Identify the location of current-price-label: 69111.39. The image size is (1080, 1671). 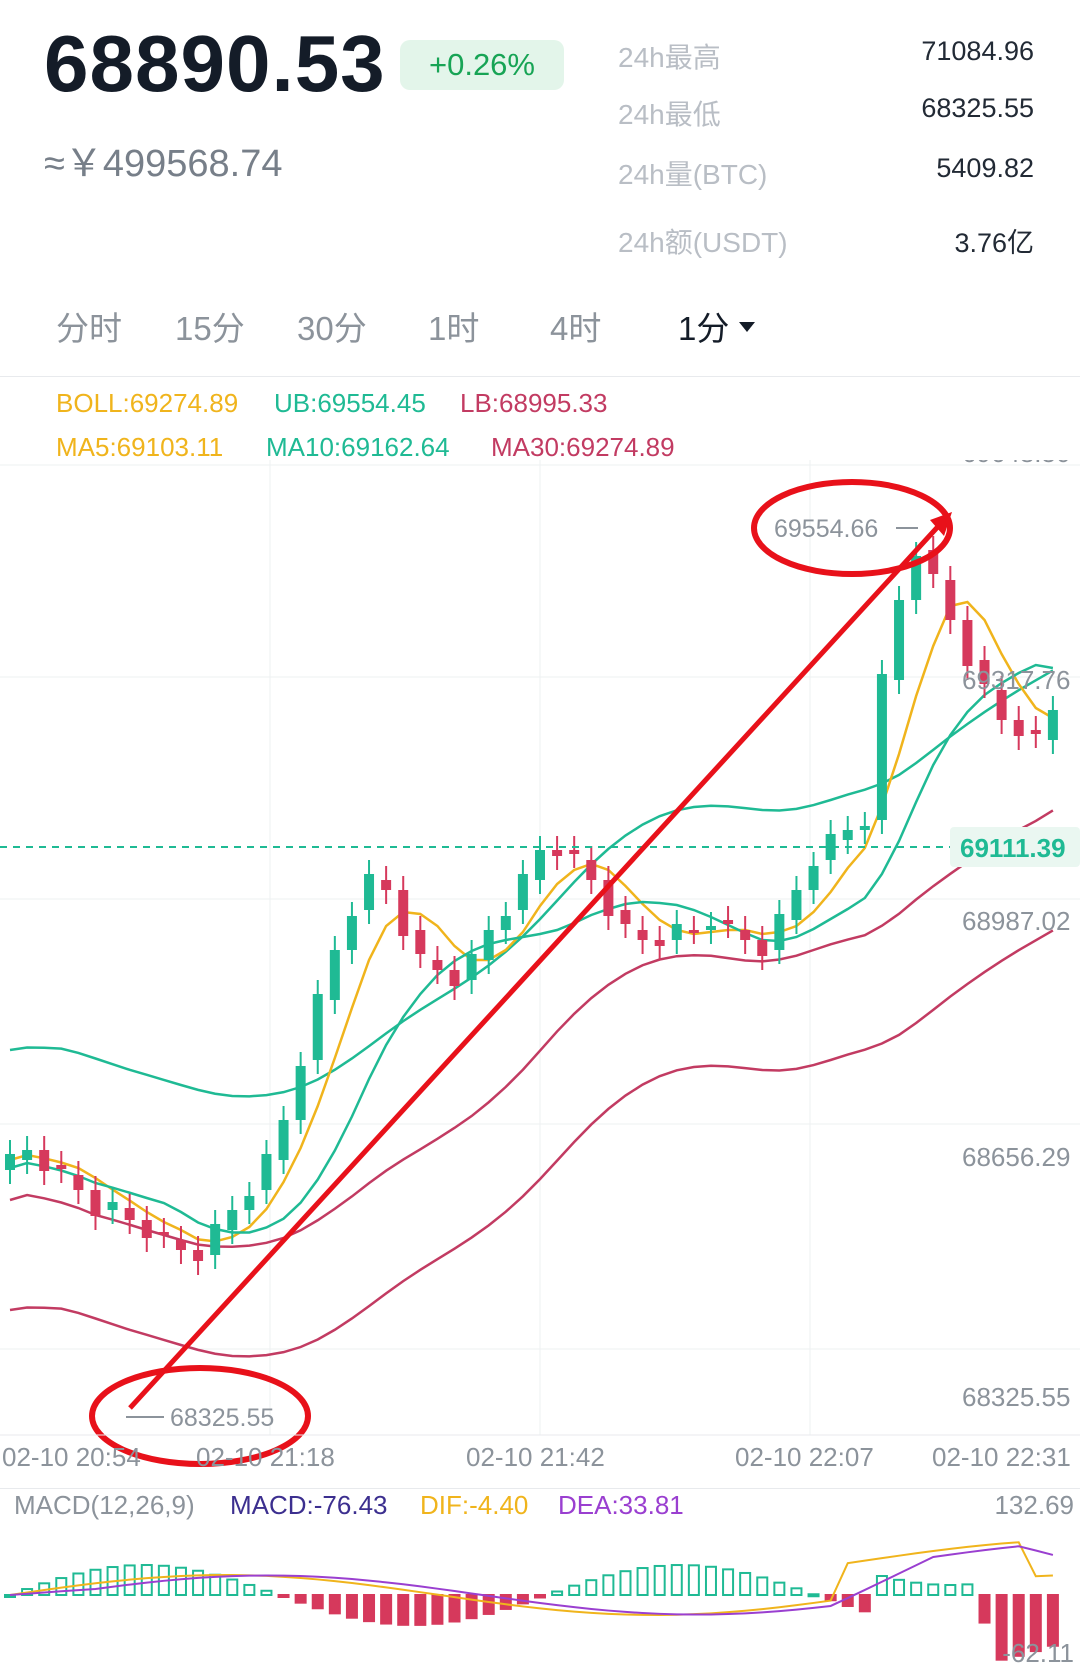
(1013, 848).